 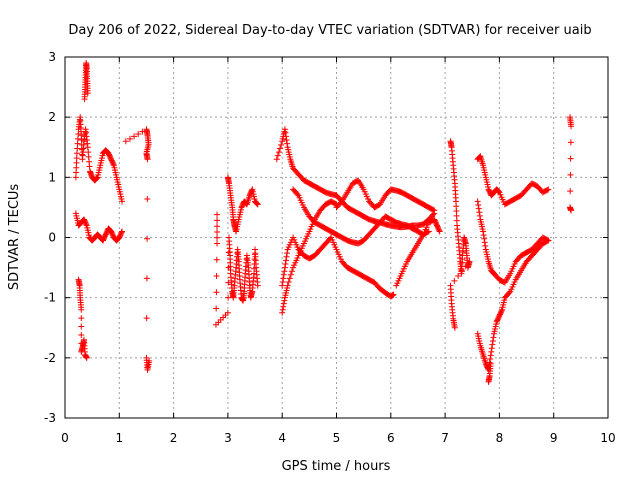 What do you see at coordinates (489, 372) in the screenshot?
I see `series-block-8-spike` at bounding box center [489, 372].